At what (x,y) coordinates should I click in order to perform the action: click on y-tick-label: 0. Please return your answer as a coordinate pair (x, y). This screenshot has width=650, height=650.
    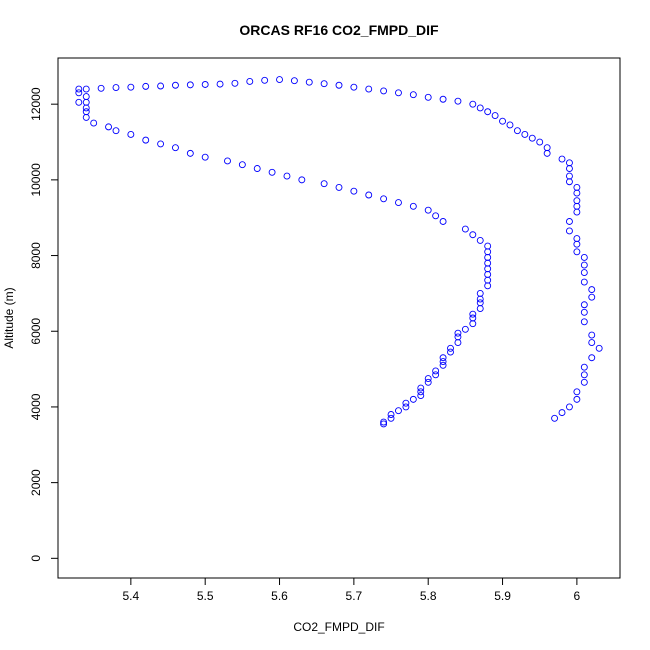
    Looking at the image, I should click on (36, 558).